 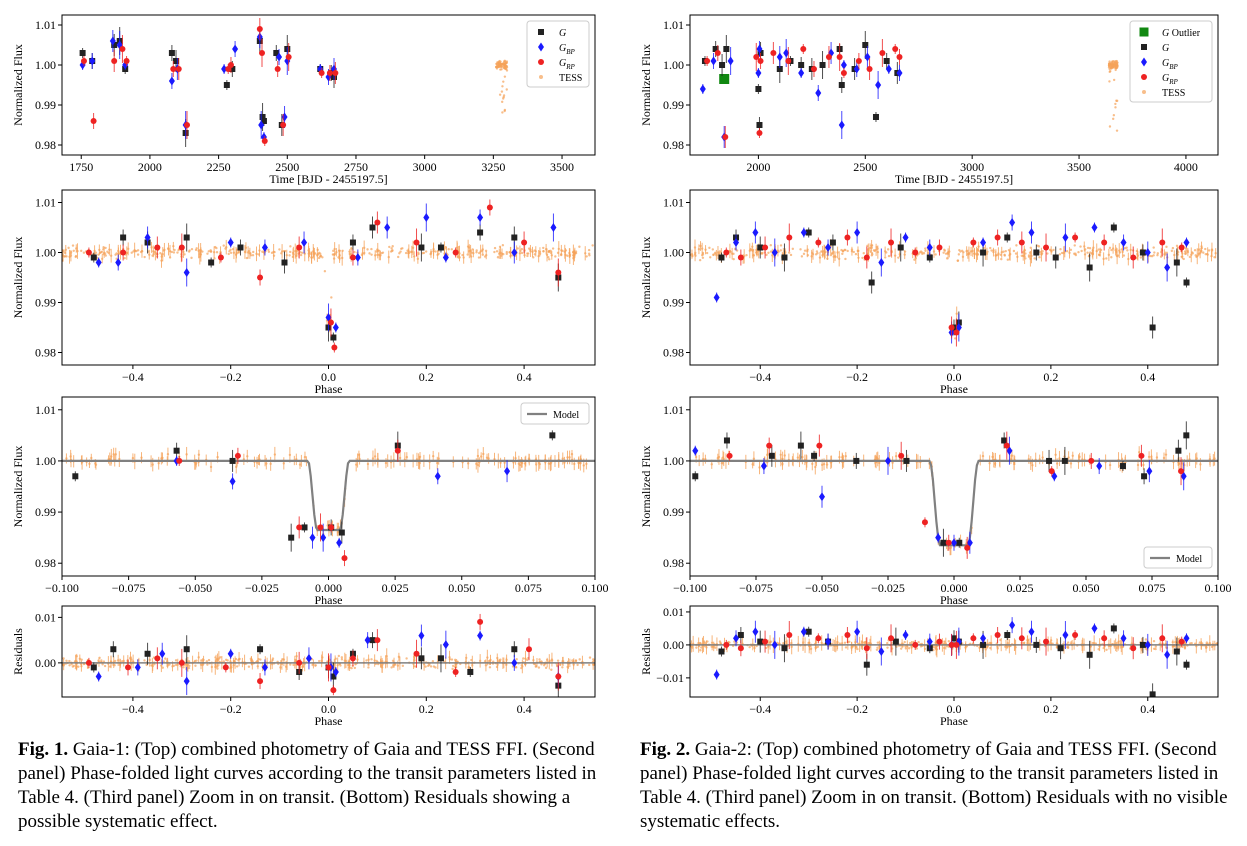 I want to click on x-tick-label: 4000, so click(x=1186, y=167).